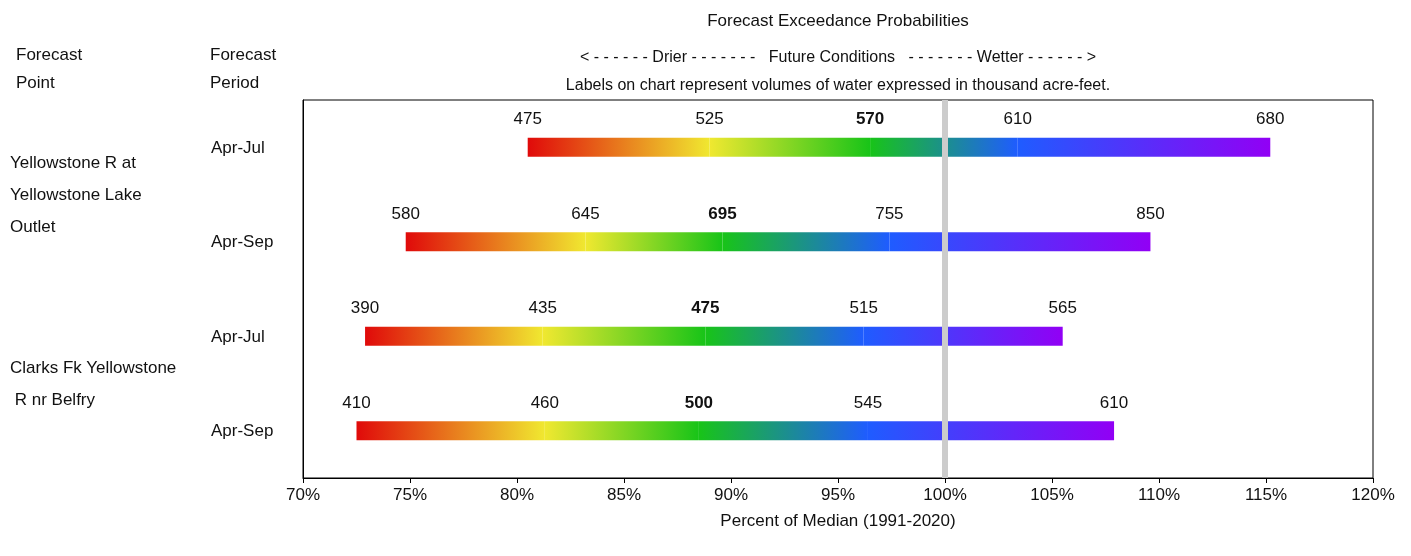  Describe the element at coordinates (945, 494) in the screenshot. I see `x-tick-label: 100%` at that location.